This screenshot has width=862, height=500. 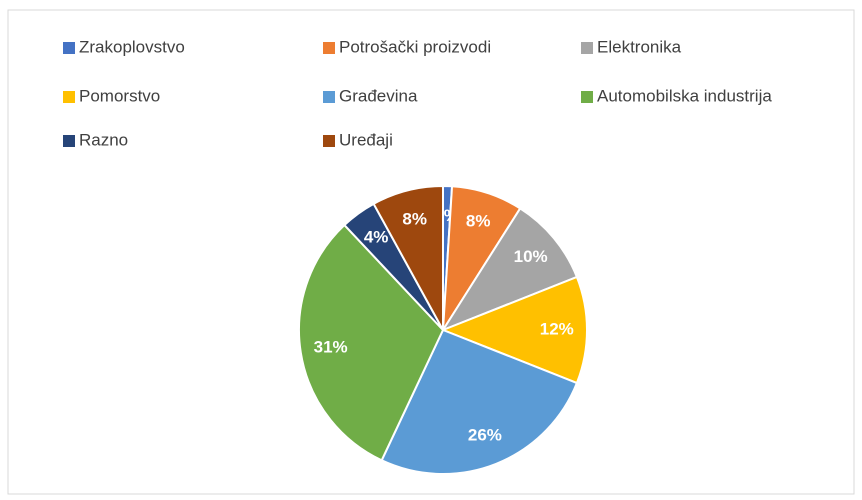 I want to click on legend-label: Elektronika, so click(x=639, y=46).